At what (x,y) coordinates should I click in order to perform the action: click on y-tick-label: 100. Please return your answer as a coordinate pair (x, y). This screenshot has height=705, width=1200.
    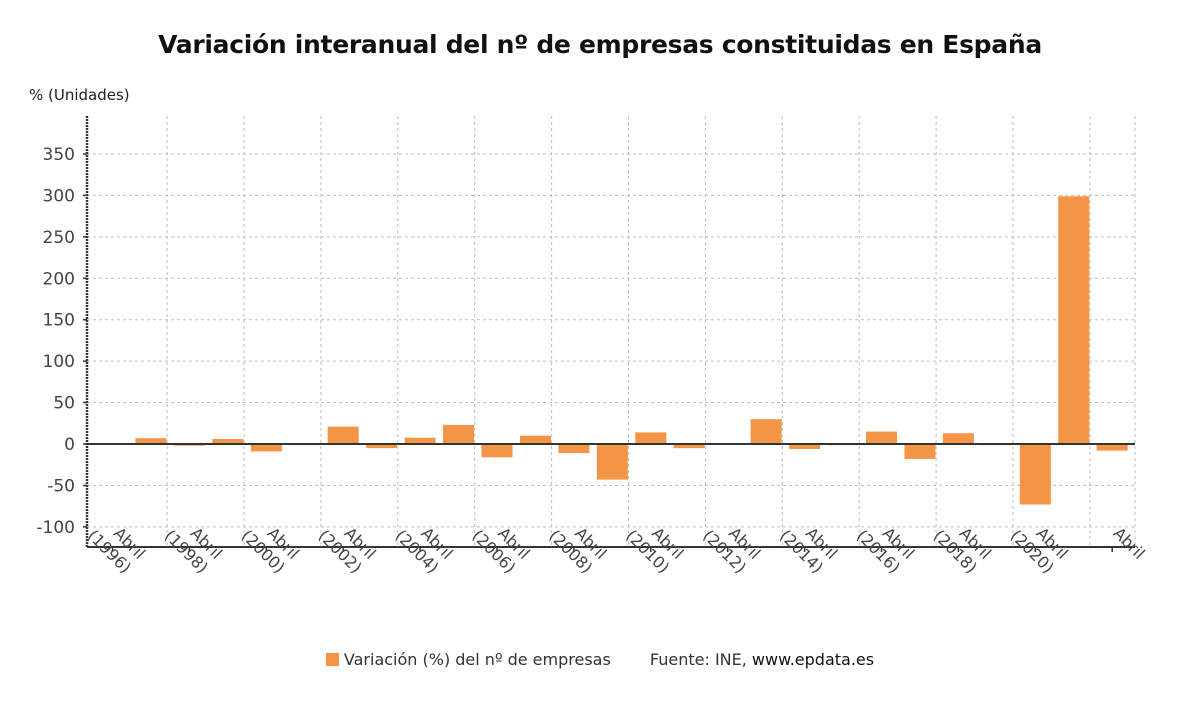
    Looking at the image, I should click on (59, 362).